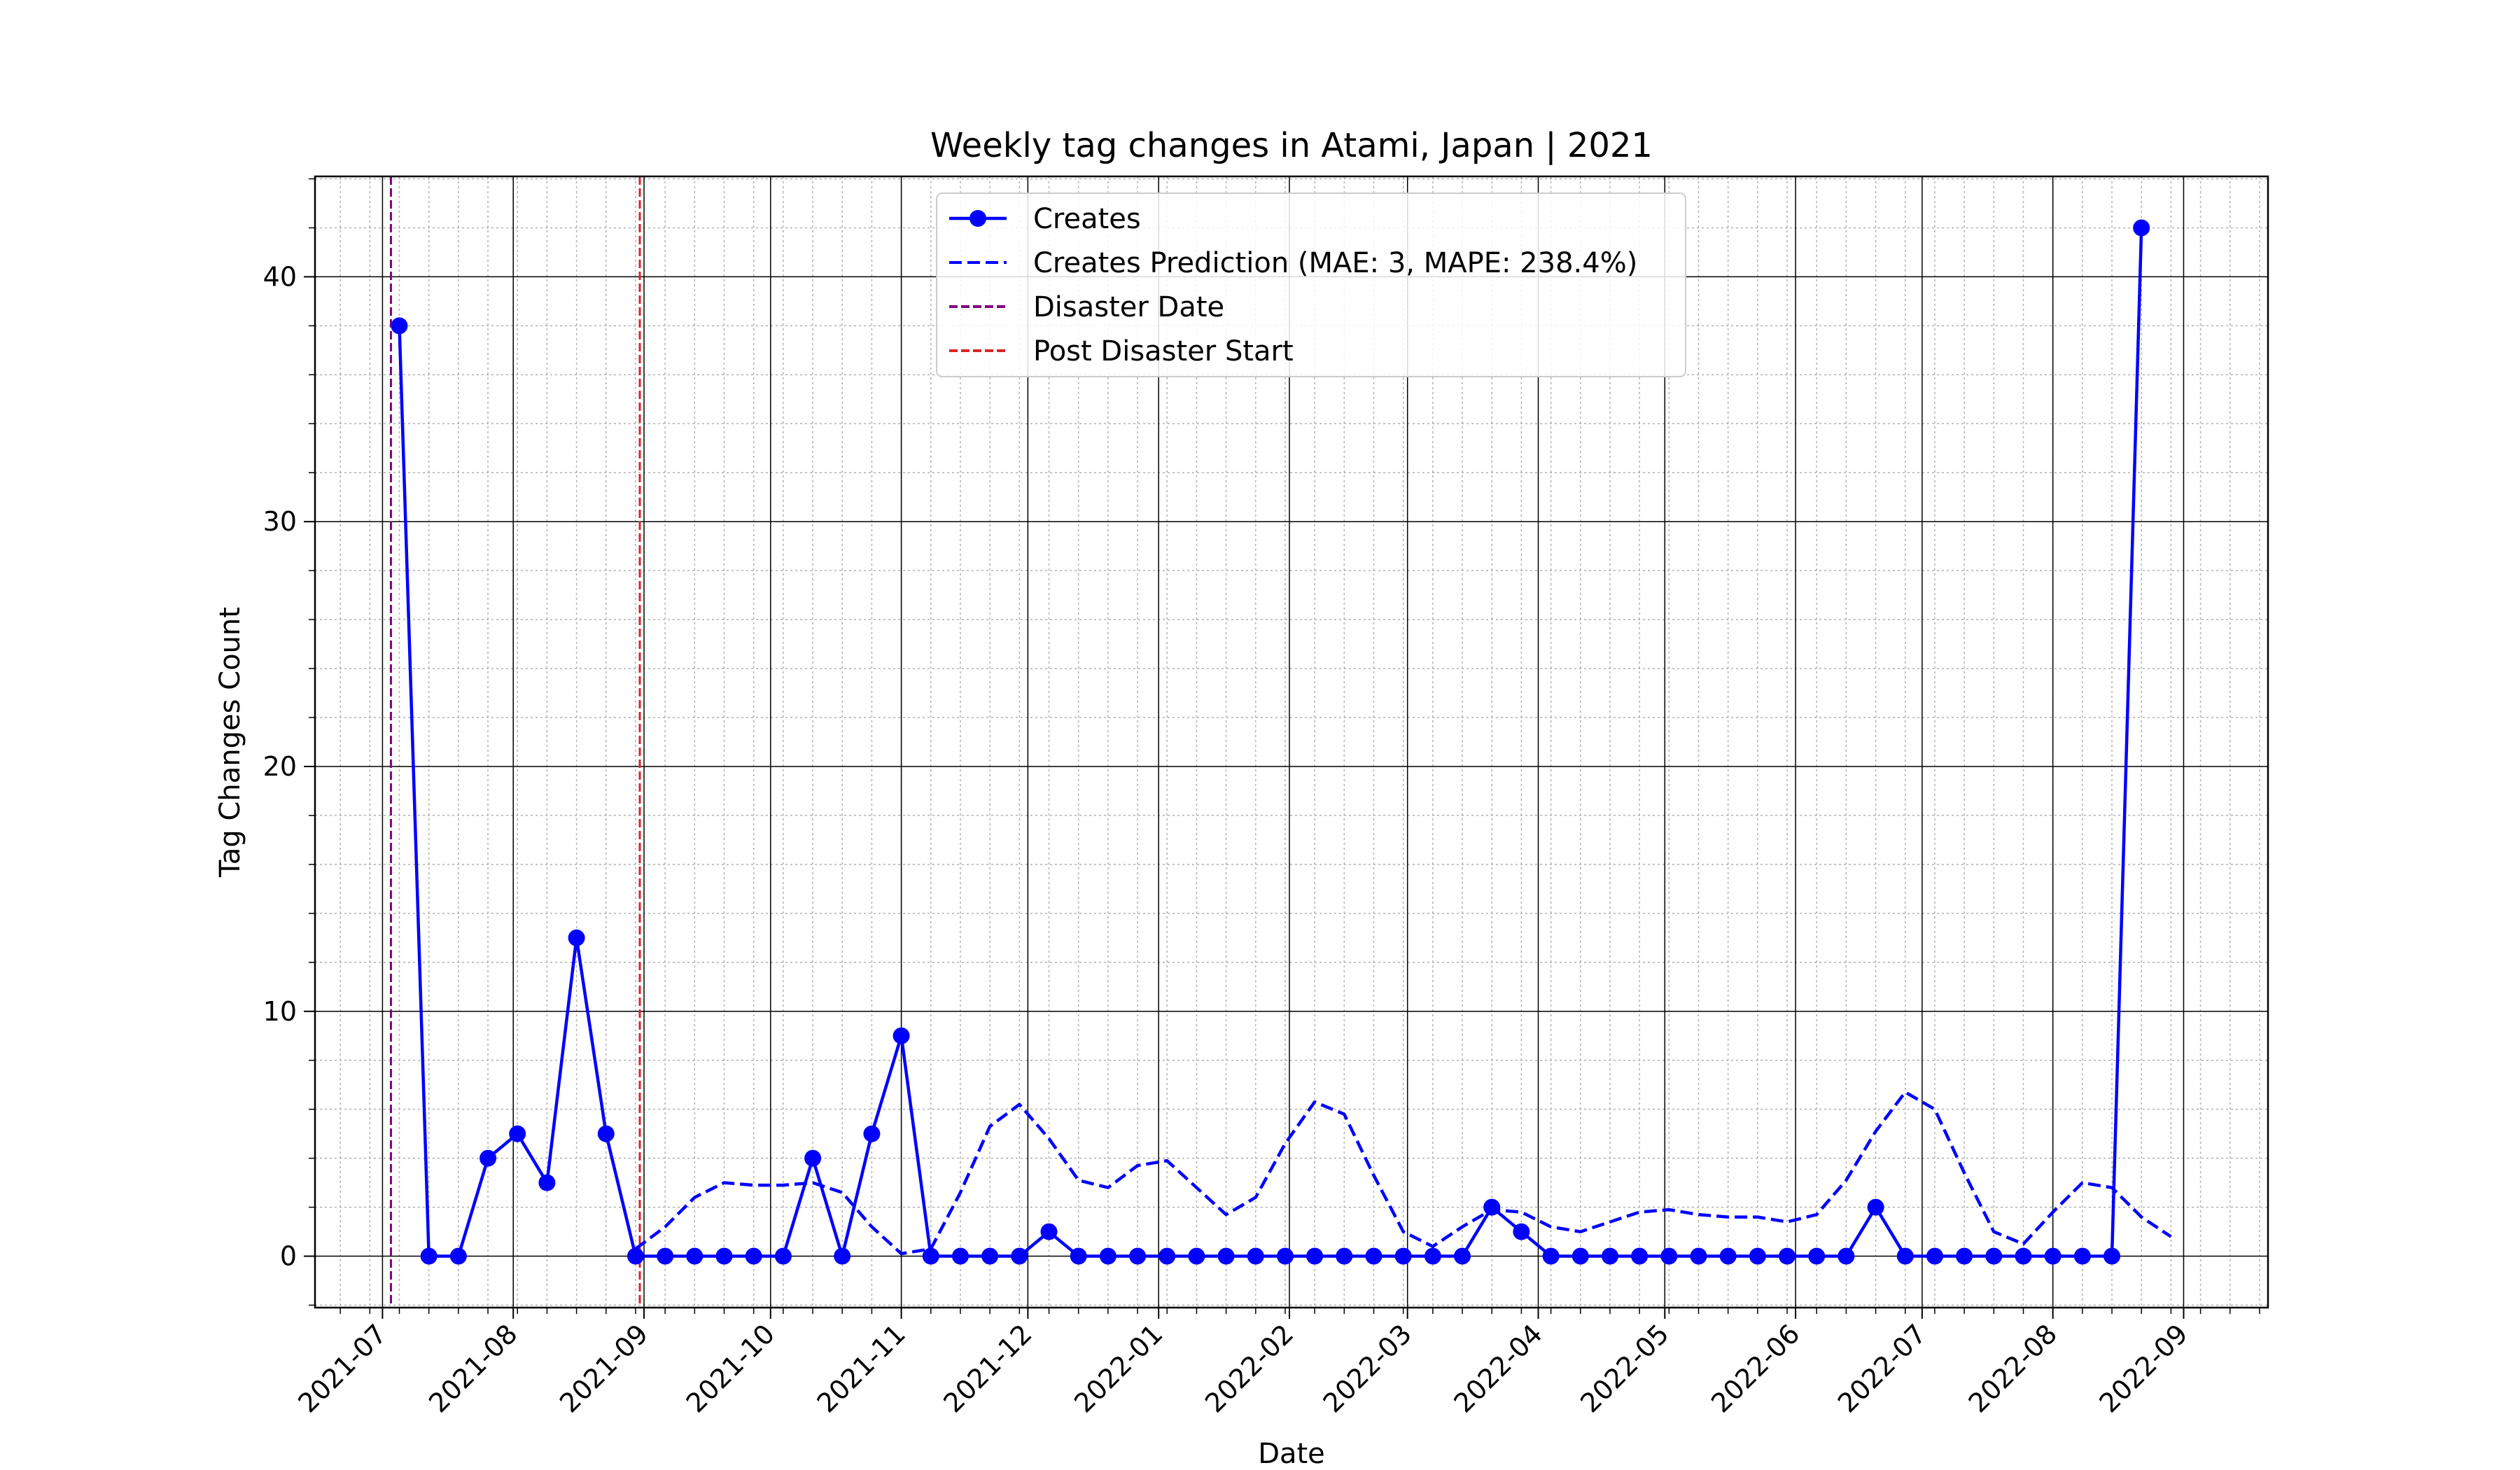 The height and width of the screenshot is (1470, 2520). I want to click on legend-box, so click(1311, 284).